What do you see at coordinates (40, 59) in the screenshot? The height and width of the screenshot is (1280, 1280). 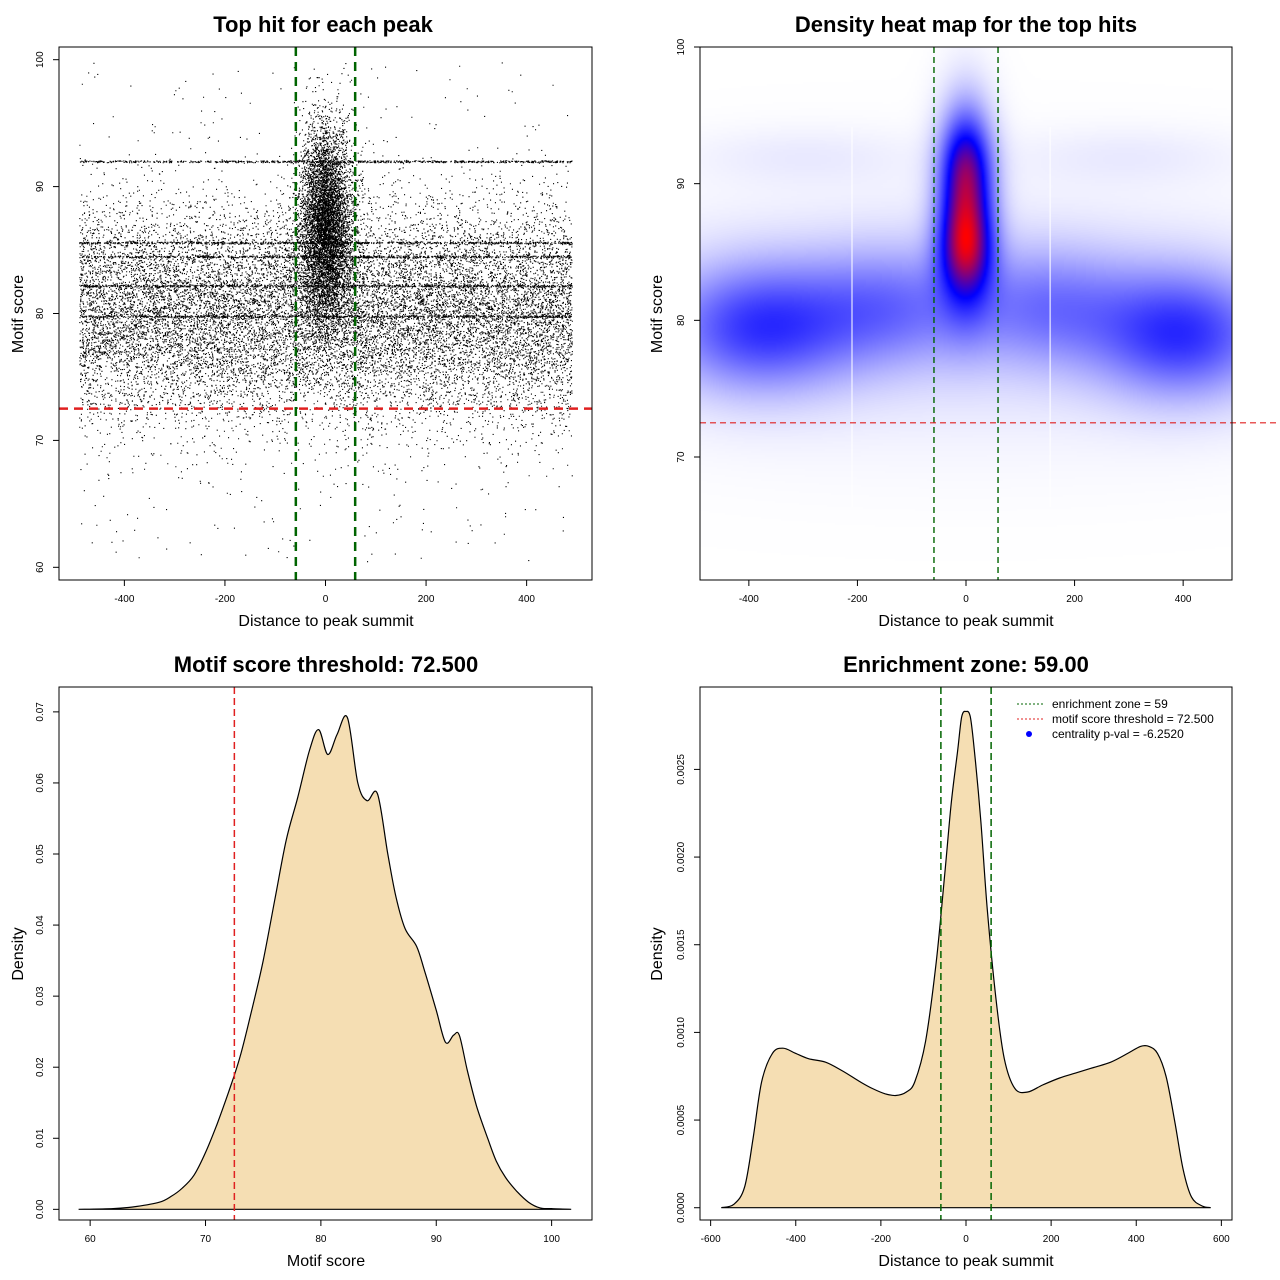 I see `scatter-y-tick-label: 100` at bounding box center [40, 59].